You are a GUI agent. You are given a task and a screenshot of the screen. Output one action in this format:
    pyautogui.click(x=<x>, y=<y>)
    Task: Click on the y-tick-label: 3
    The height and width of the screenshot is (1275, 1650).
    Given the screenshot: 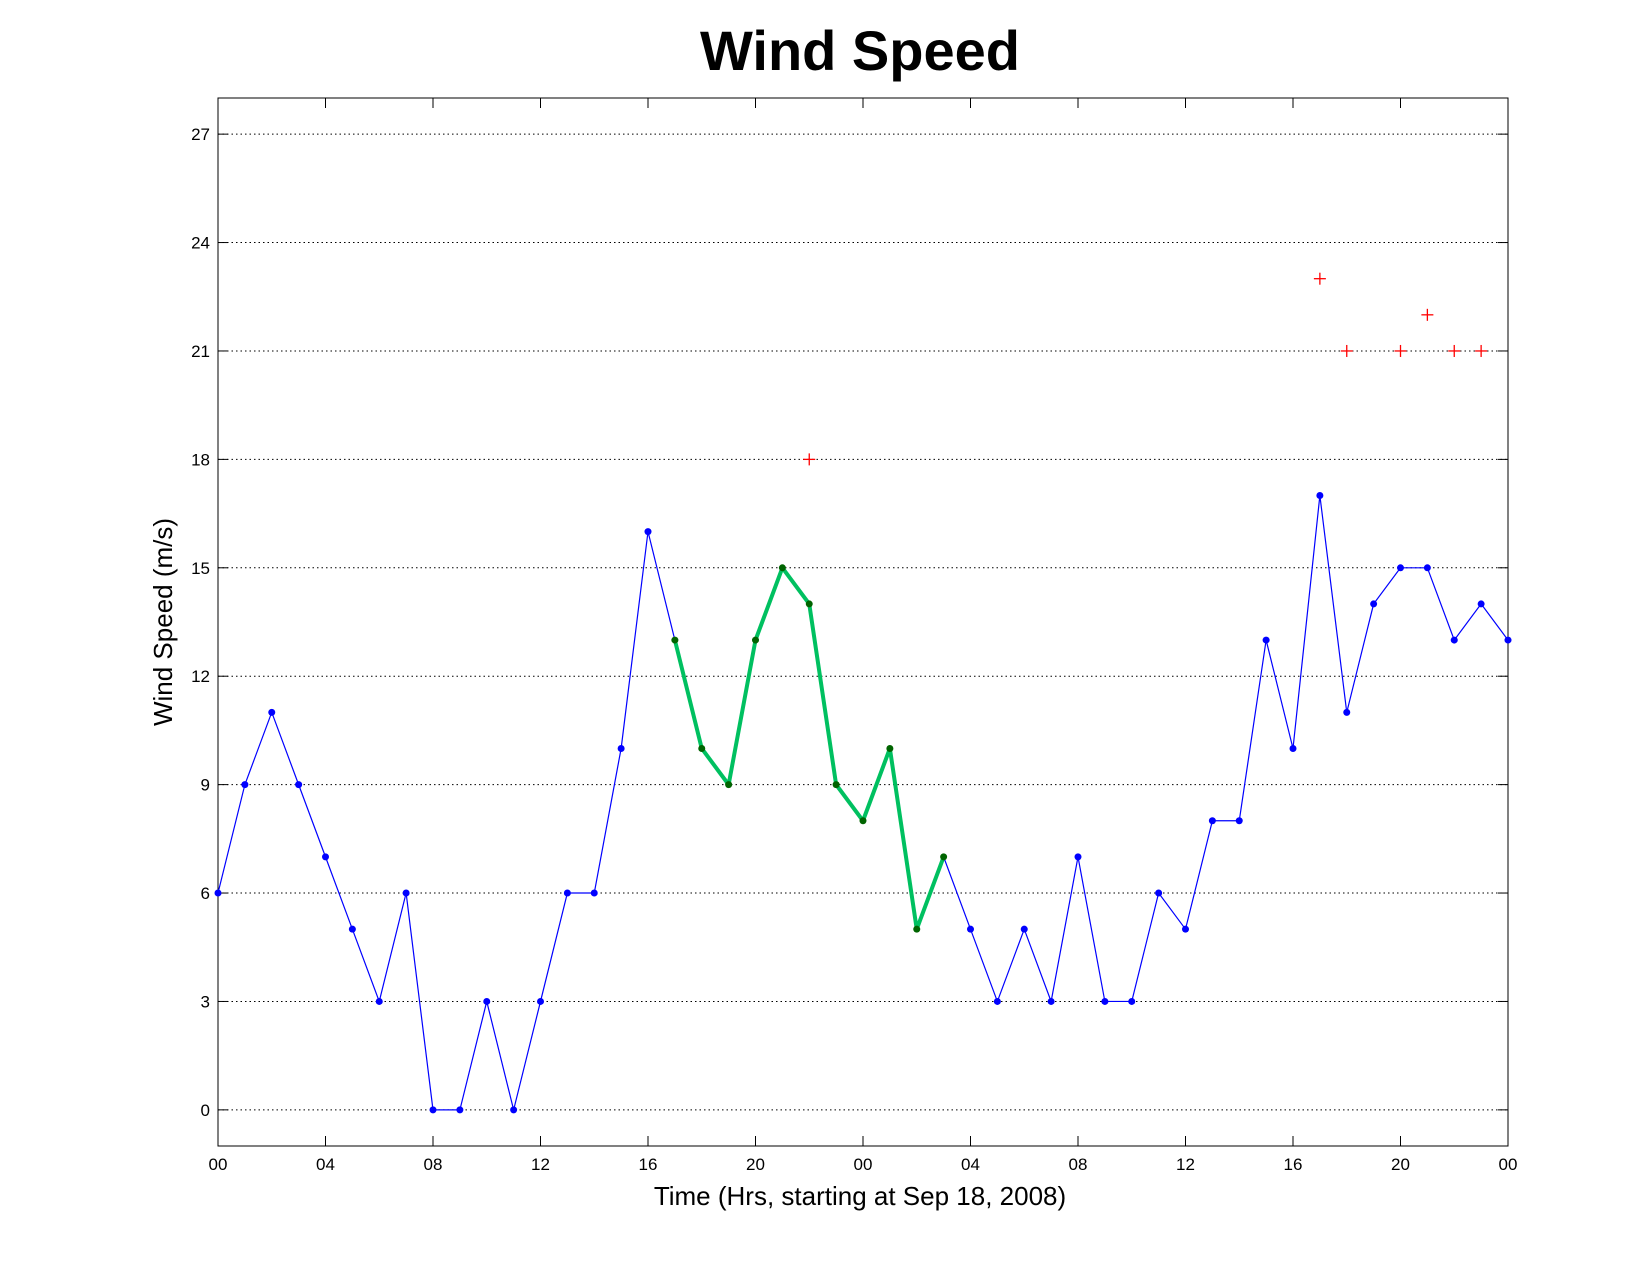 What is the action you would take?
    pyautogui.click(x=205, y=1001)
    